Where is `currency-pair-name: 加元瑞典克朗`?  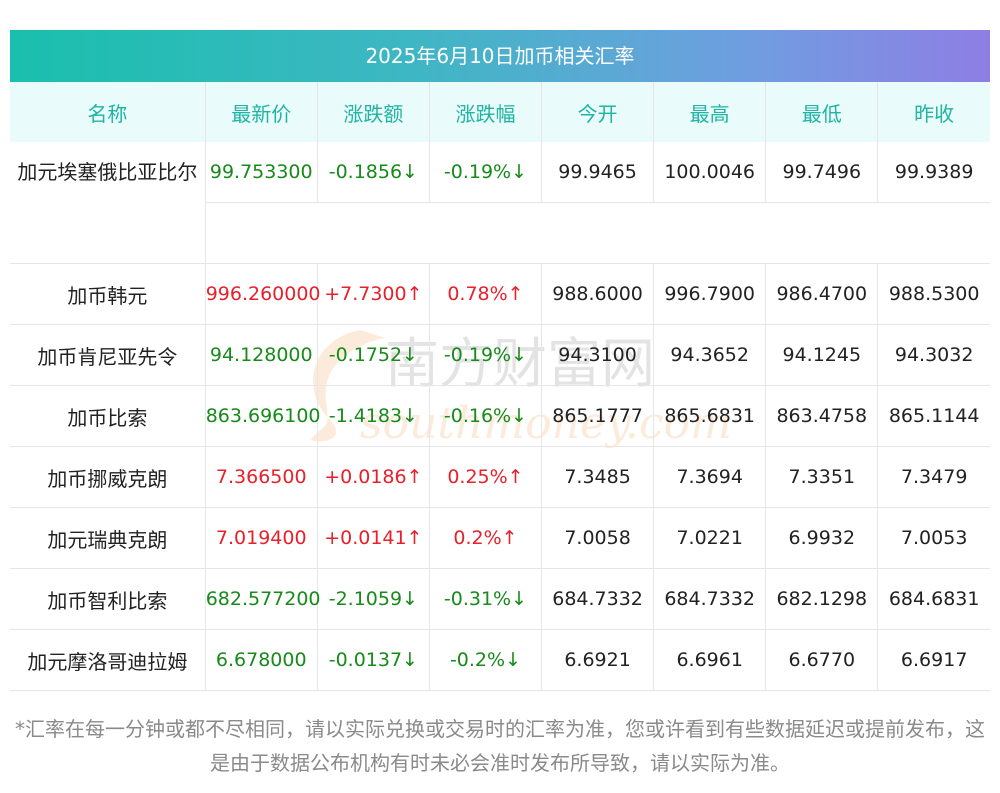
currency-pair-name: 加元瑞典克朗 is located at coordinates (108, 538).